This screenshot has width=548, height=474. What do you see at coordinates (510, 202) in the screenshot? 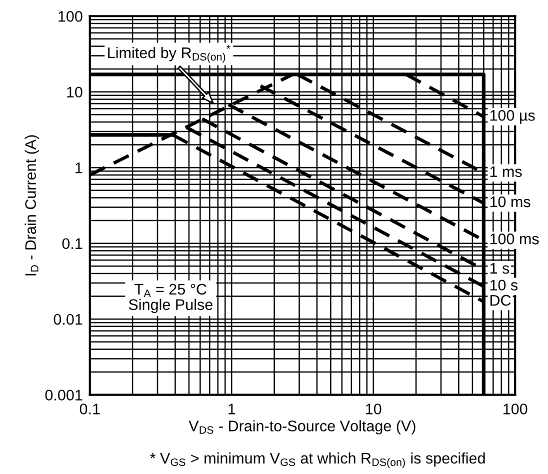
I see `series-label: 10 ms` at bounding box center [510, 202].